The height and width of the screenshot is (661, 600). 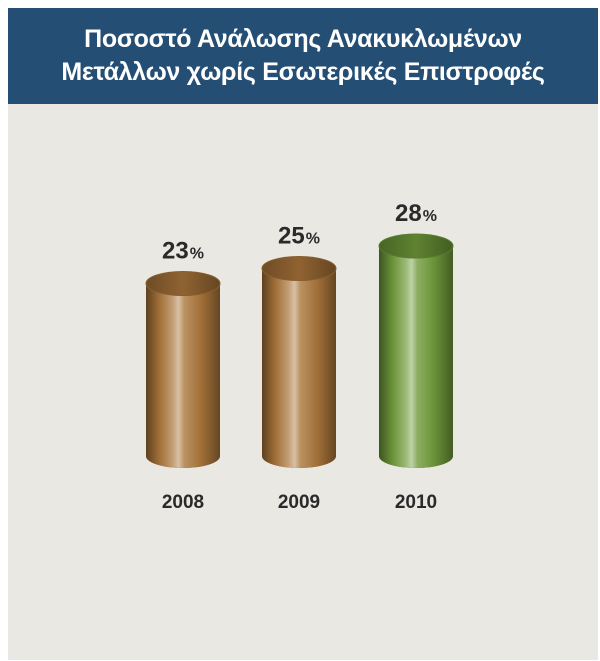 What do you see at coordinates (299, 268) in the screenshot?
I see `bar-top-2009` at bounding box center [299, 268].